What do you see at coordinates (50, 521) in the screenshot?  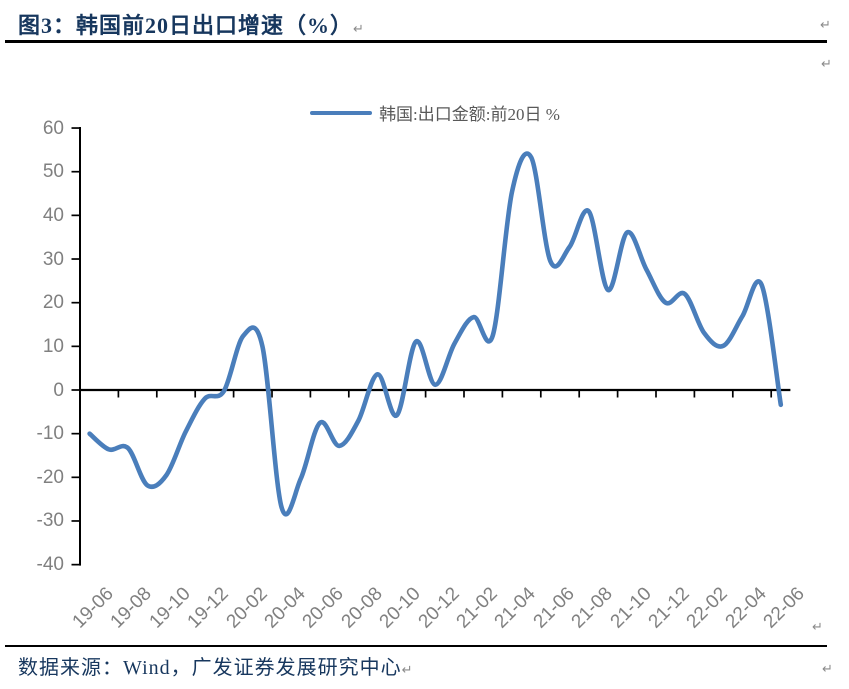 I see `y-tick-label: -30` at bounding box center [50, 521].